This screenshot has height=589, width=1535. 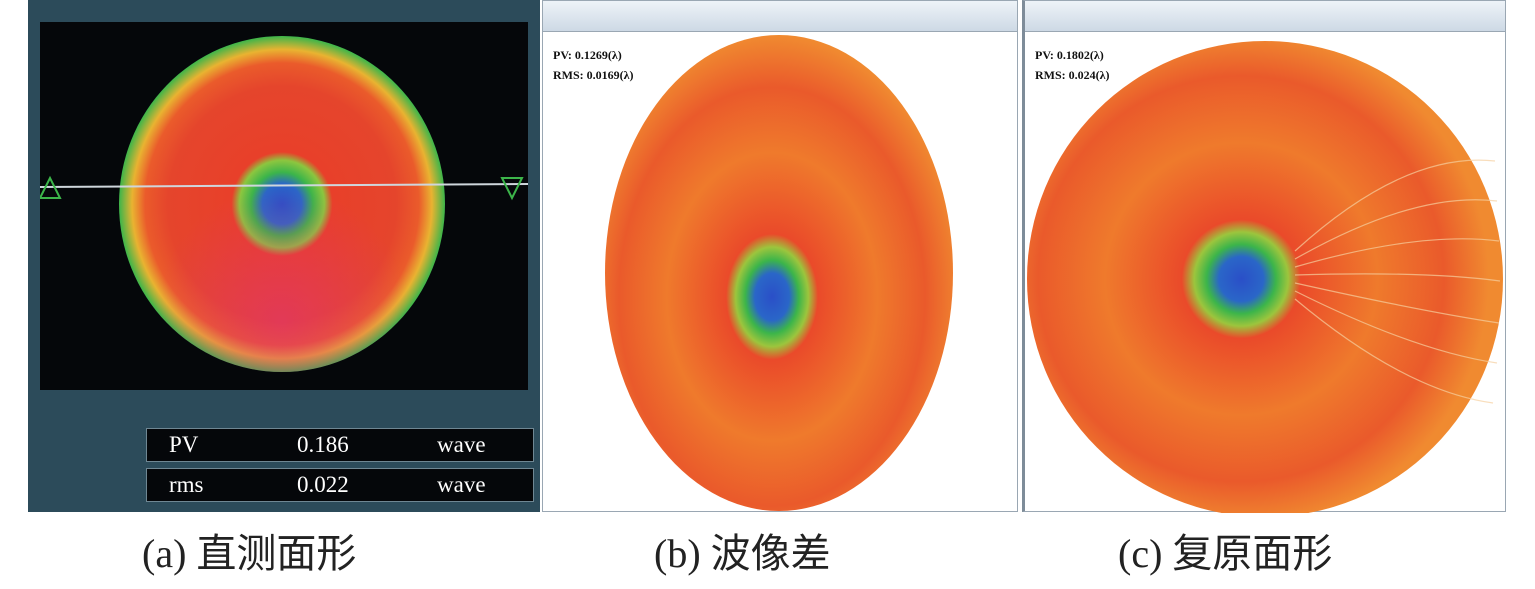 I want to click on rms-text: RMS: 0.024(λ), so click(x=1072, y=75).